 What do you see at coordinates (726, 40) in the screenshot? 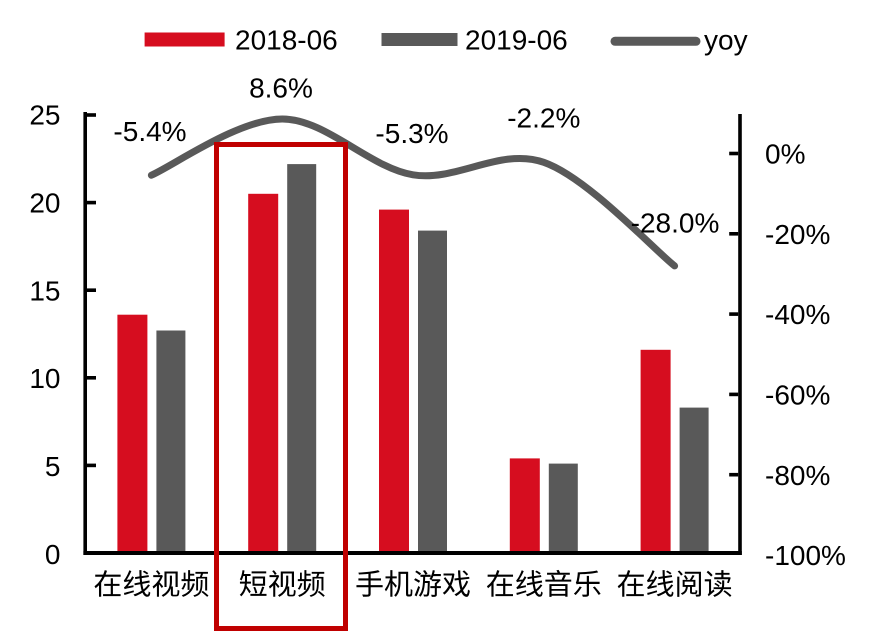
I see `svg-text: yoy` at bounding box center [726, 40].